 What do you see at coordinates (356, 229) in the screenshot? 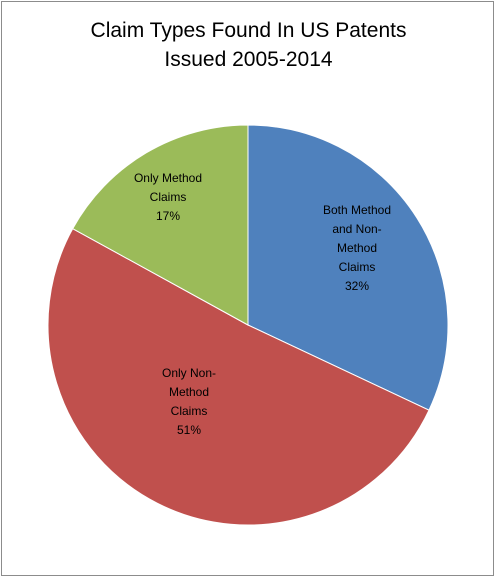
I see `slice-label-line: and Non-` at bounding box center [356, 229].